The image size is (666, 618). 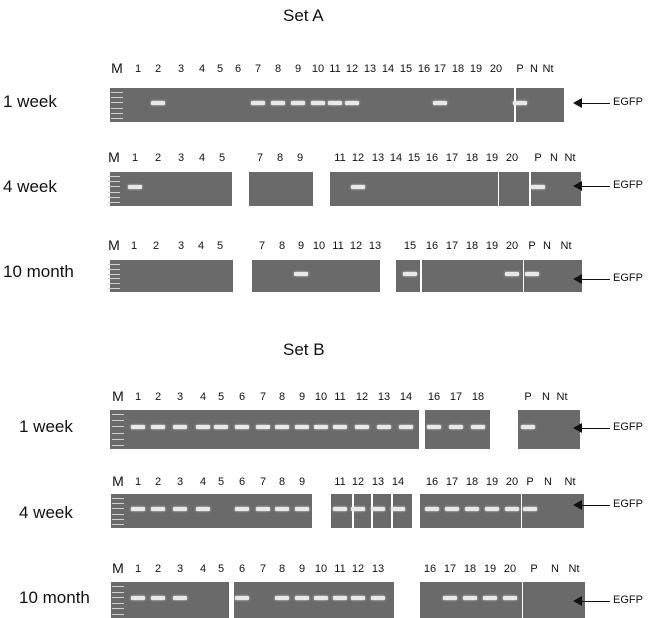 I want to click on lane-number: 11, so click(x=340, y=569).